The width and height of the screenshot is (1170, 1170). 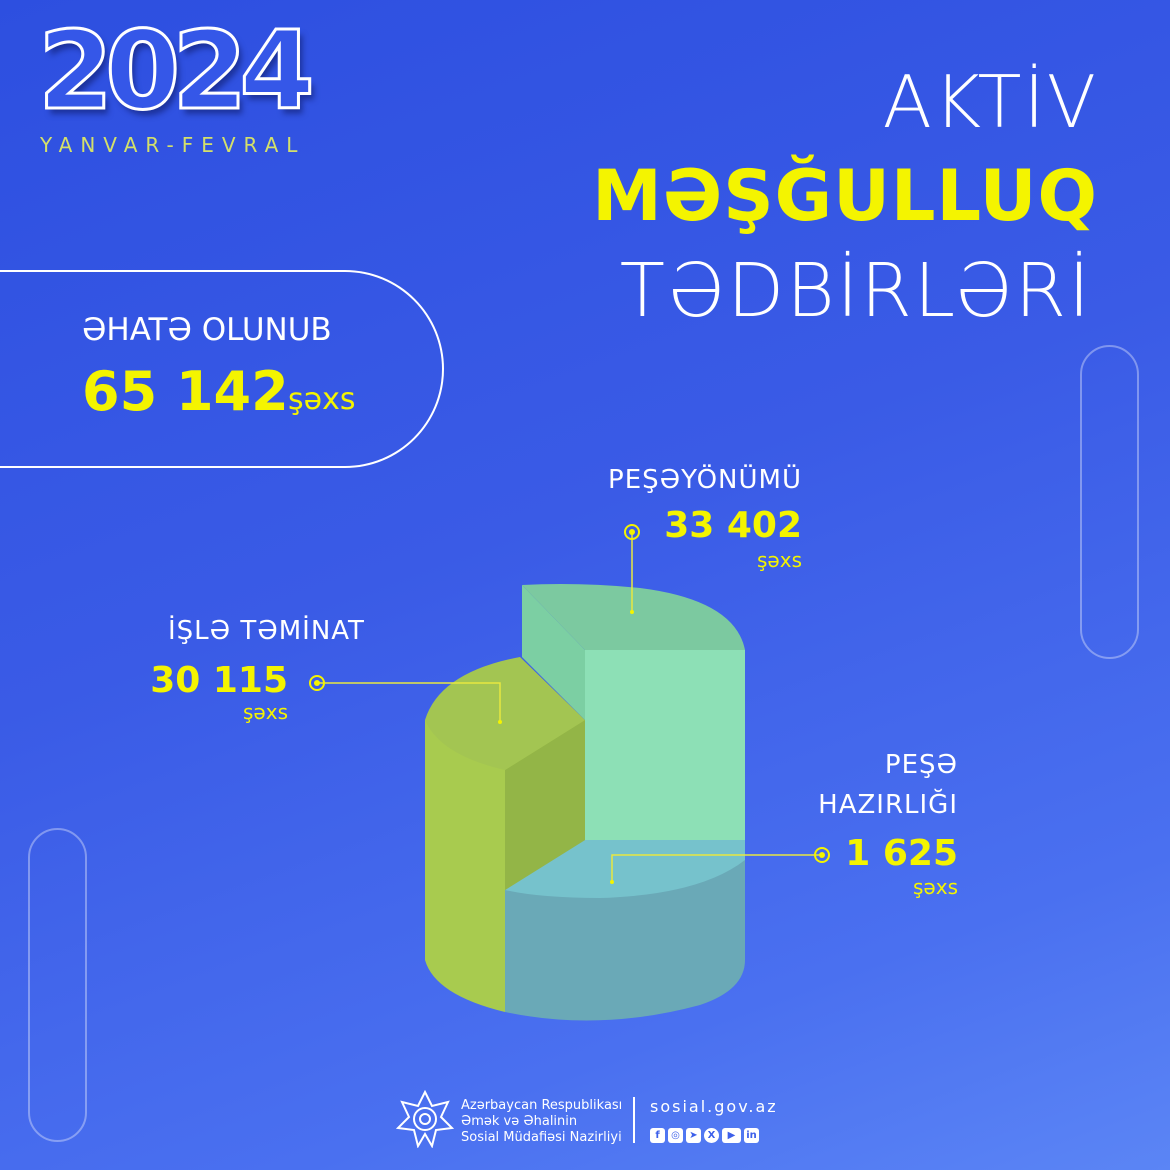 I want to click on org-name-line-2: Əmək və Əhalinin, so click(x=519, y=1121).